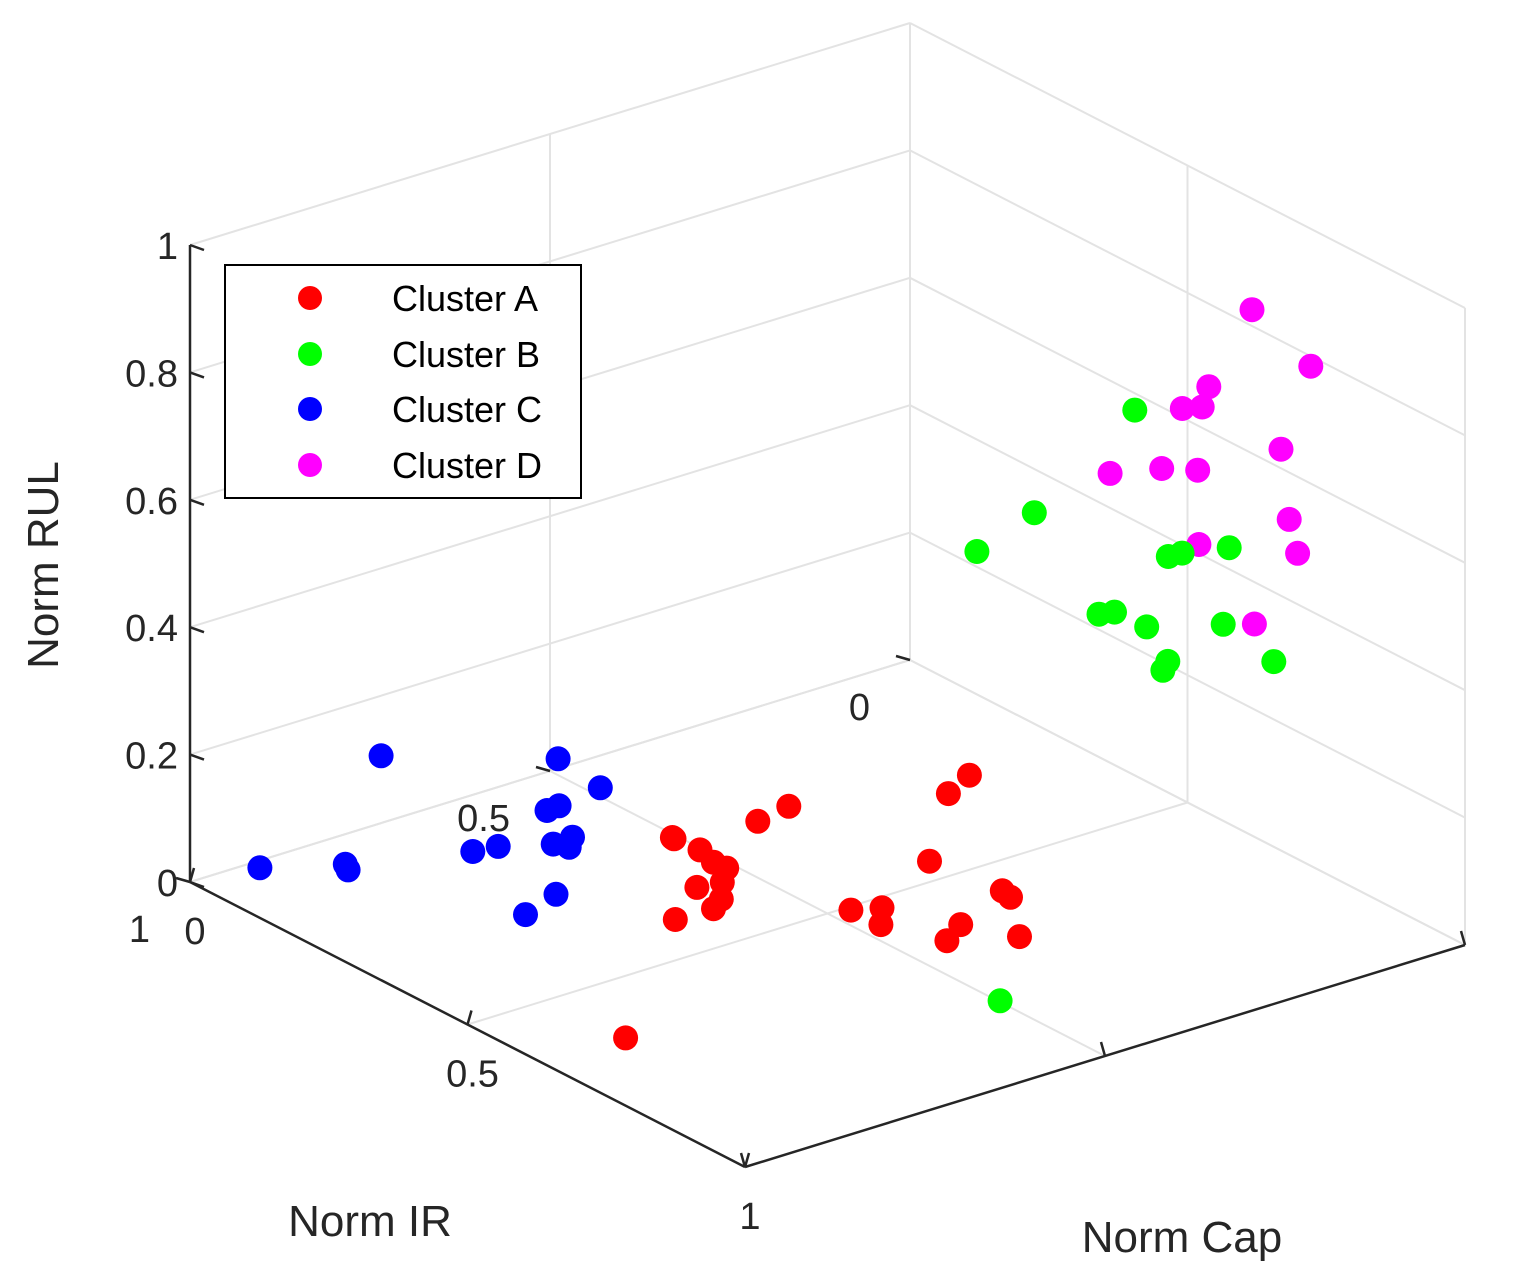 The image size is (1536, 1288). What do you see at coordinates (151, 757) in the screenshot?
I see `z-tick-label: 0.2` at bounding box center [151, 757].